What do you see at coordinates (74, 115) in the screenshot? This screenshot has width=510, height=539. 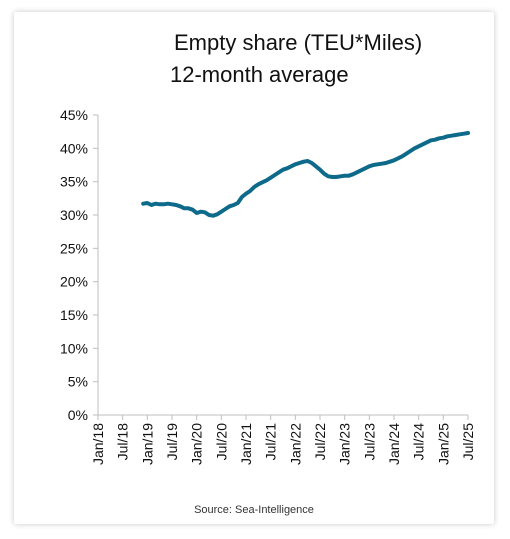 I see `y-tick-label: 45%` at bounding box center [74, 115].